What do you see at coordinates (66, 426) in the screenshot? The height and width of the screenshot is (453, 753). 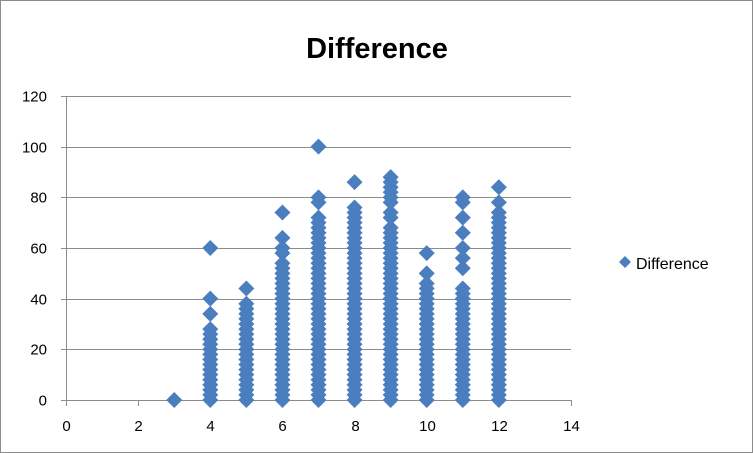 I see `x-tick-label: 0` at bounding box center [66, 426].